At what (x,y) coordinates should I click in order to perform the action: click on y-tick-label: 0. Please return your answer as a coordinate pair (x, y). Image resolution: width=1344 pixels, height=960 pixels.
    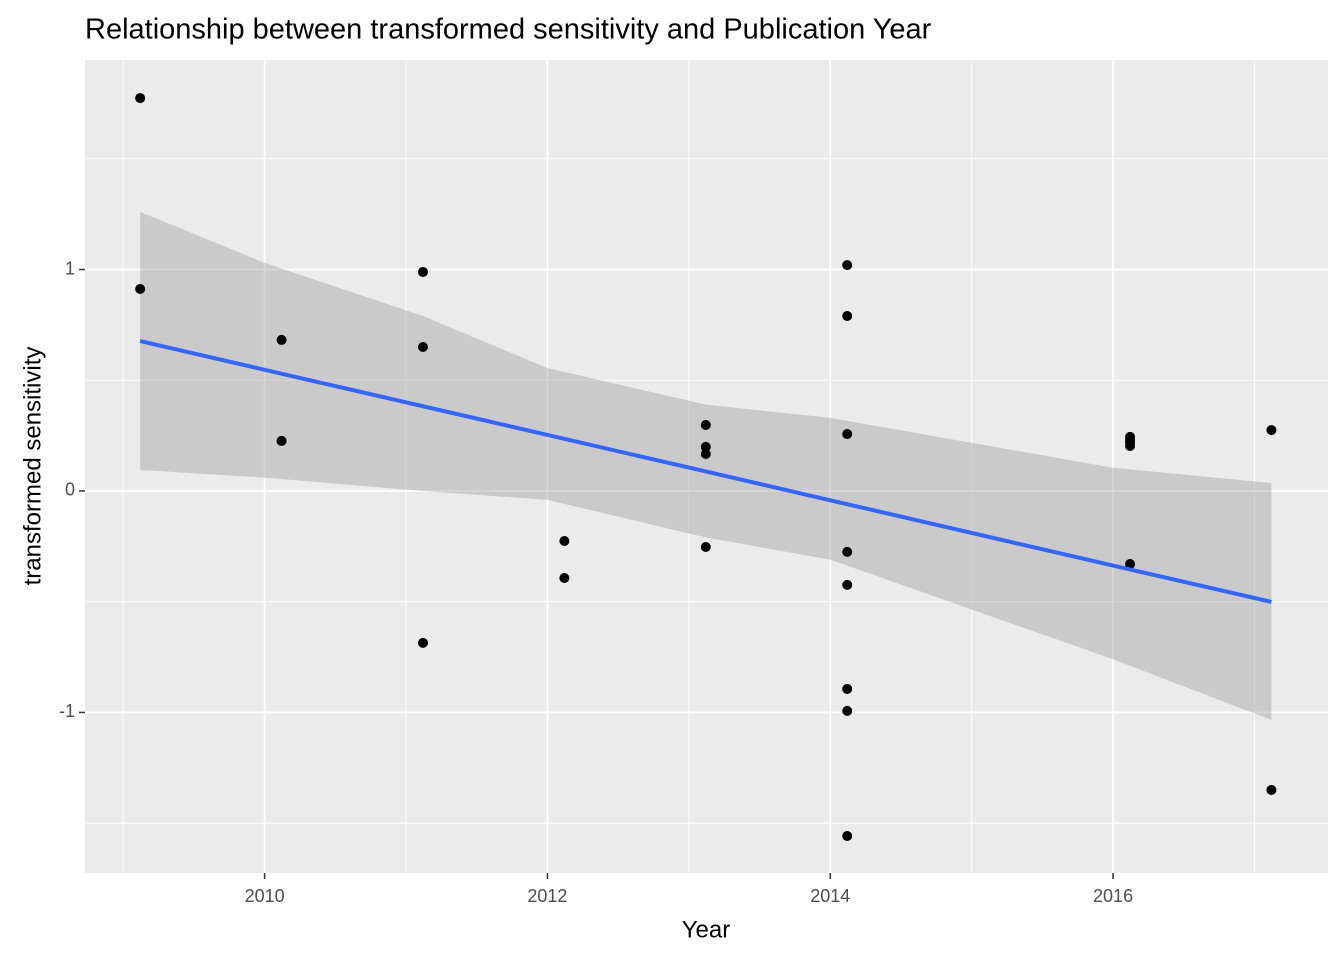
    Looking at the image, I should click on (70, 490).